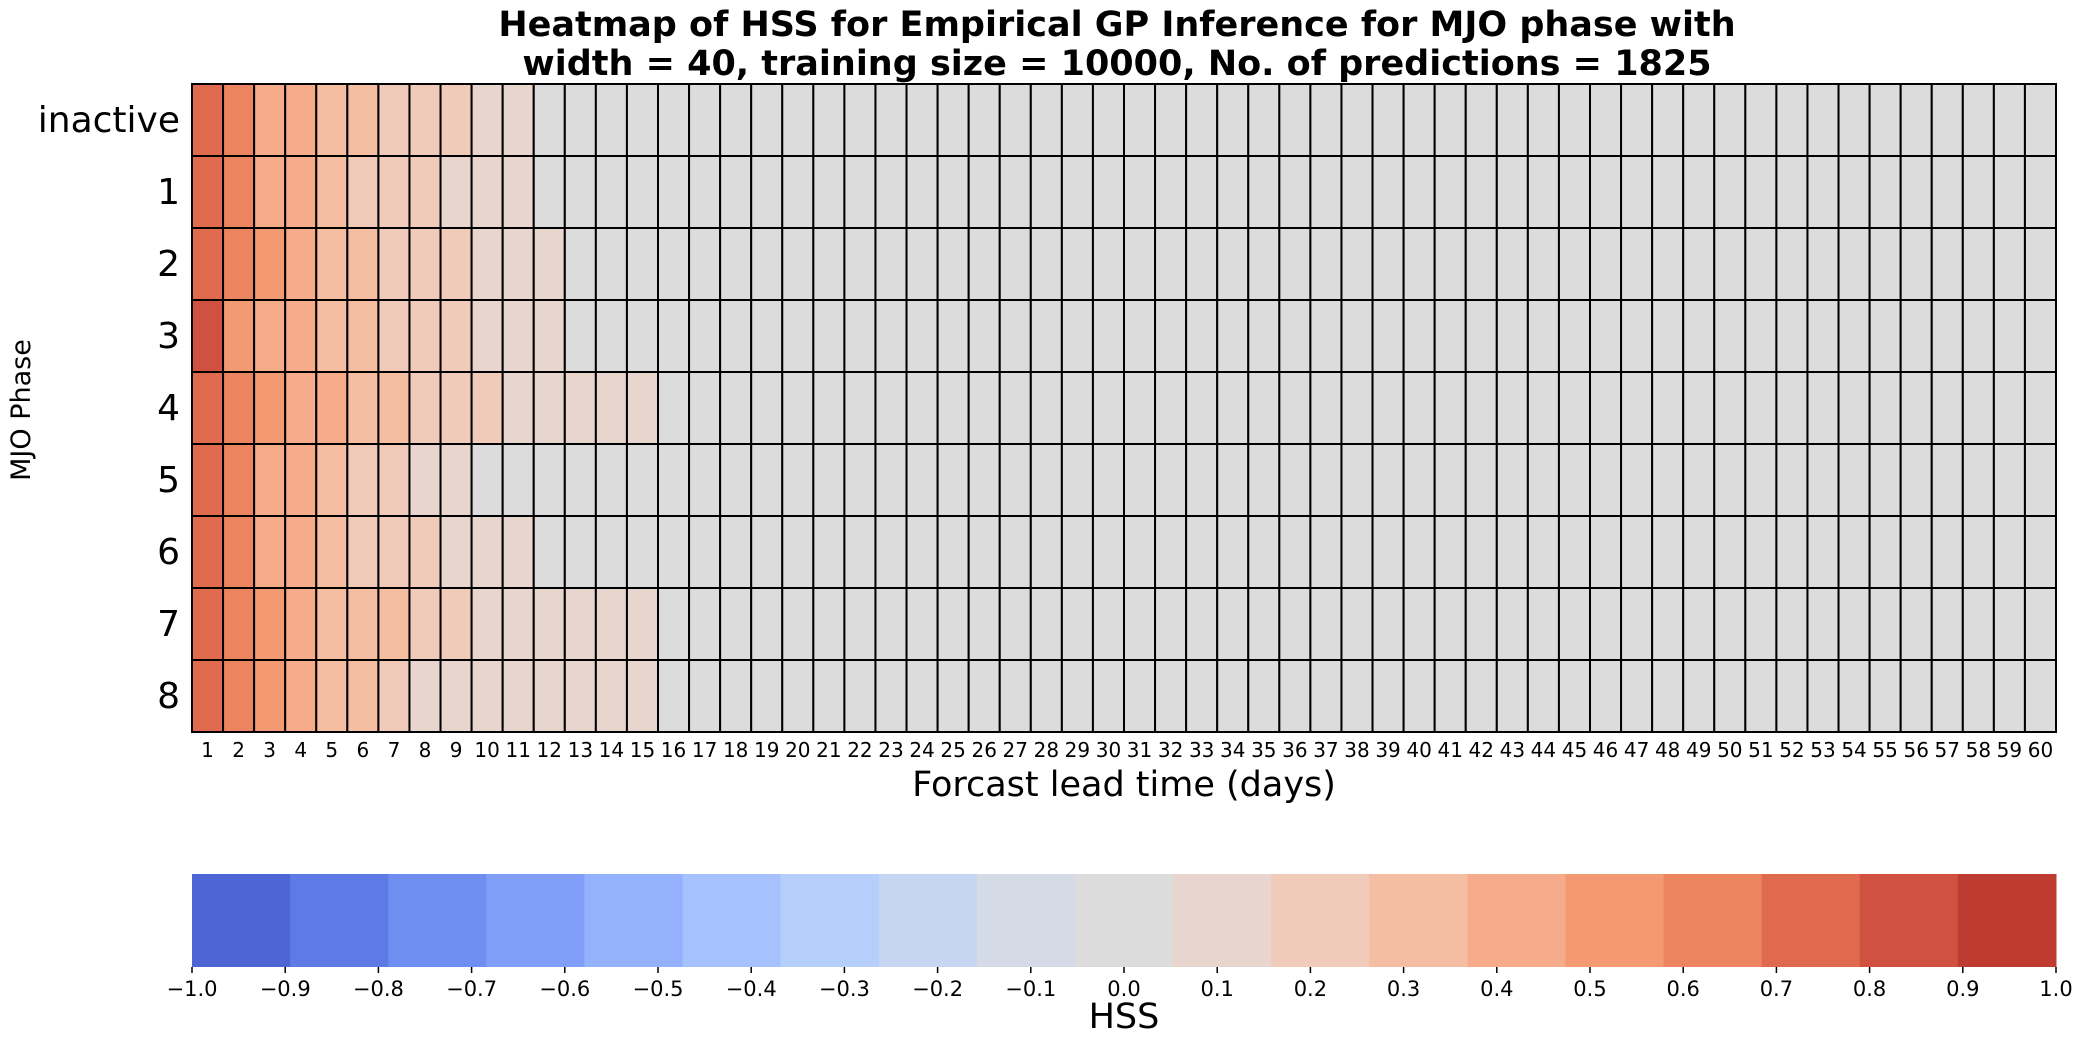 The image size is (2076, 1042). Describe the element at coordinates (658, 989) in the screenshot. I see `colorbar-tick-label: −0.5` at that location.